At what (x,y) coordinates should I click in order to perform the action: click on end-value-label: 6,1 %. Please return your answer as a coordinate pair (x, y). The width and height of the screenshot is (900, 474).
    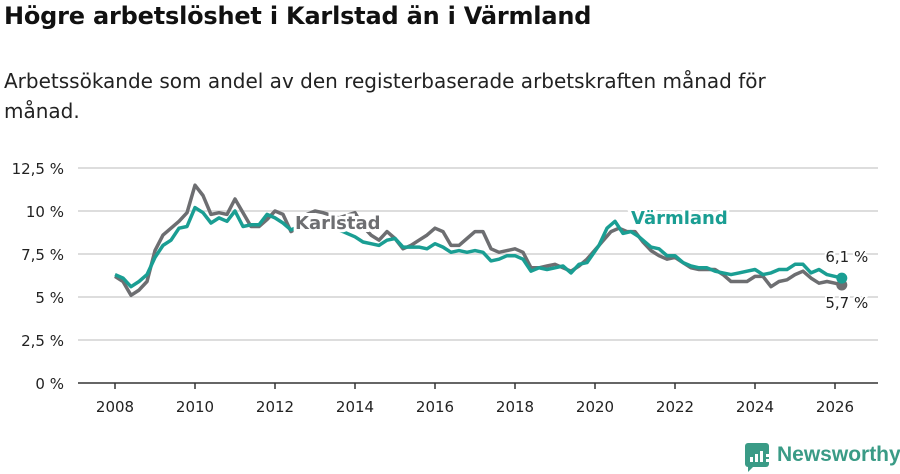
    Looking at the image, I should click on (846, 257).